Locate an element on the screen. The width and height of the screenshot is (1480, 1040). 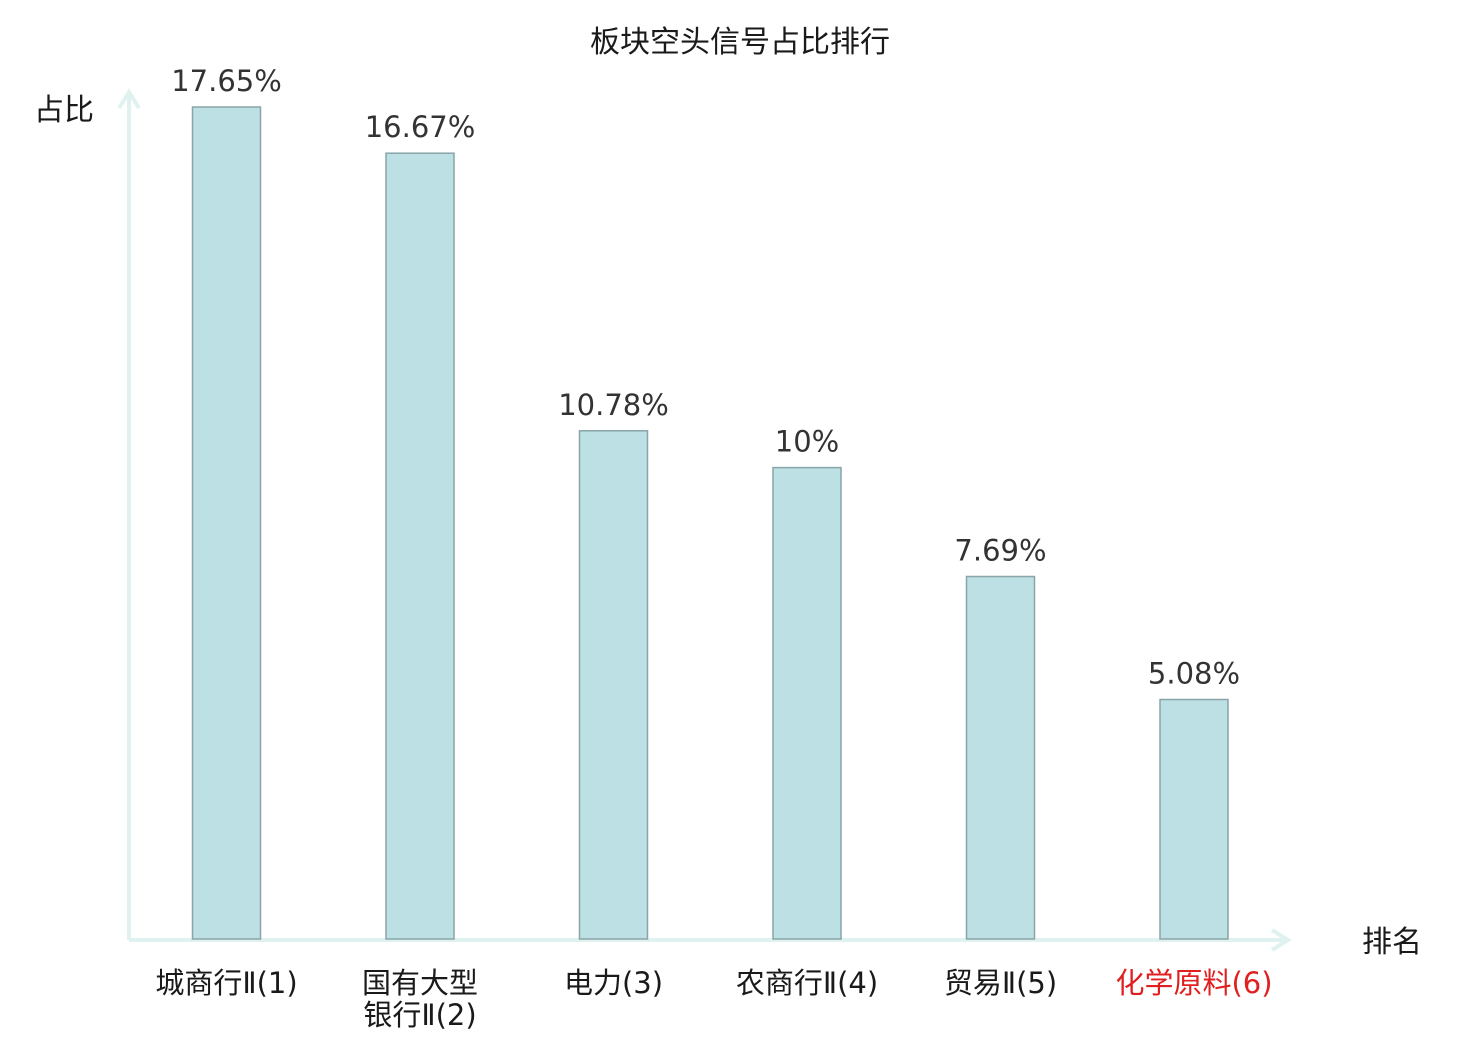
chart-title: 板块空头信号占比排行 is located at coordinates (740, 42).